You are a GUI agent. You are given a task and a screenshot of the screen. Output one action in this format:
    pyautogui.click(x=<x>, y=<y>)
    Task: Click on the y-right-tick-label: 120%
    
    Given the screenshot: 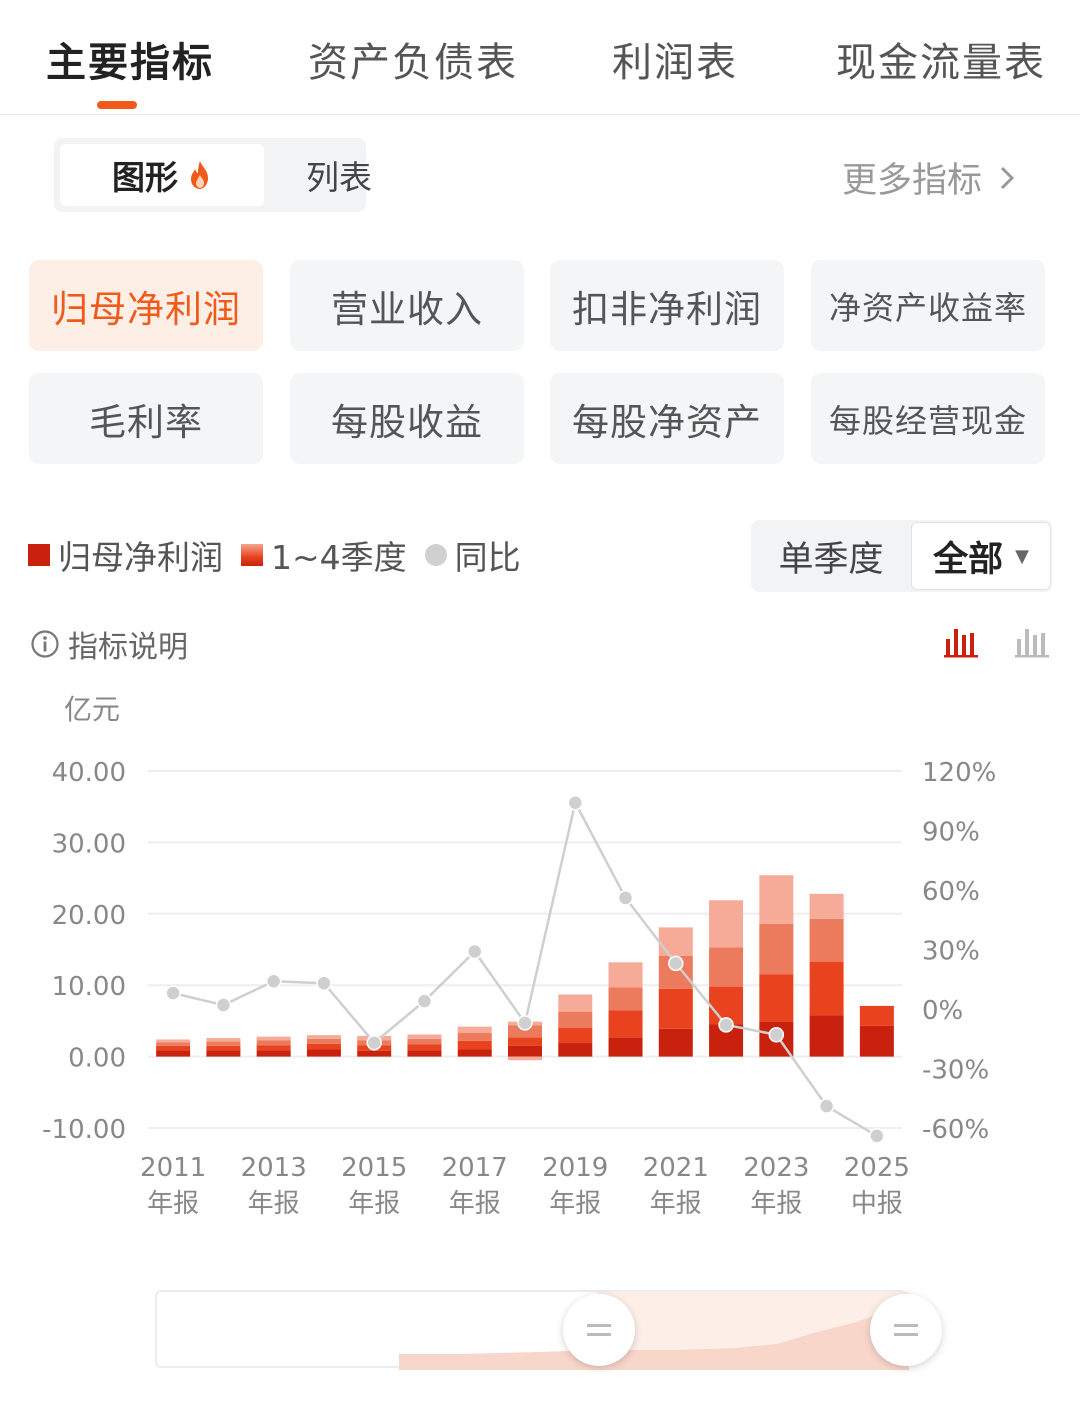 What is the action you would take?
    pyautogui.click(x=959, y=773)
    